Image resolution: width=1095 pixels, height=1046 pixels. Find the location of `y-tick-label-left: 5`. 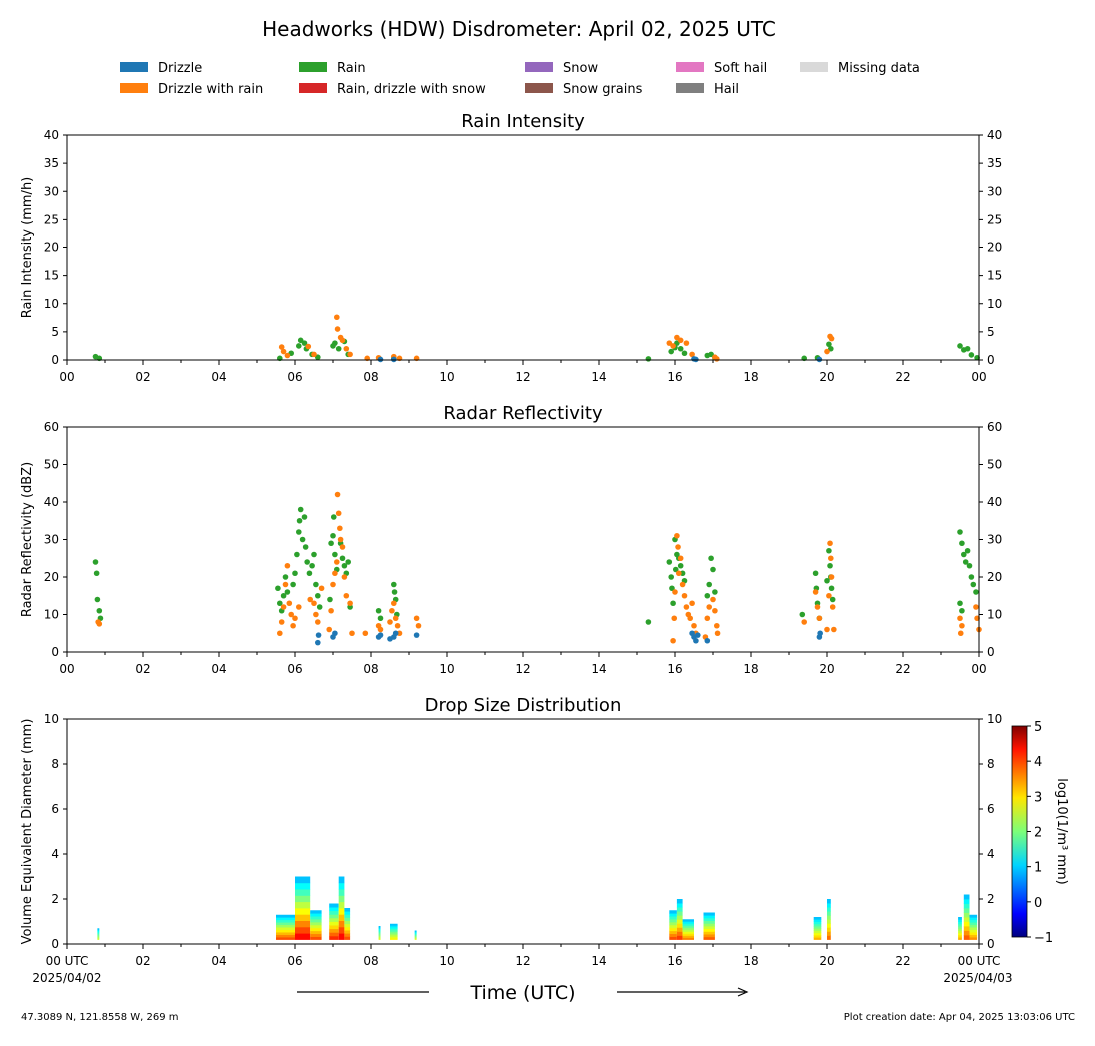

y-tick-label-left: 5 is located at coordinates (55, 332).